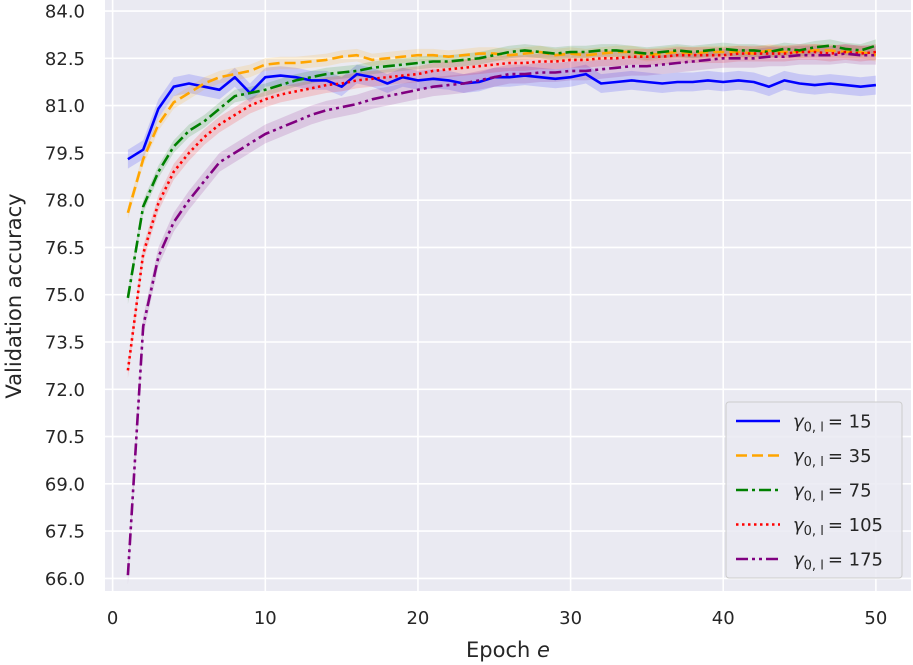 The height and width of the screenshot is (665, 913). I want to click on x-tick-label: 10, so click(265, 618).